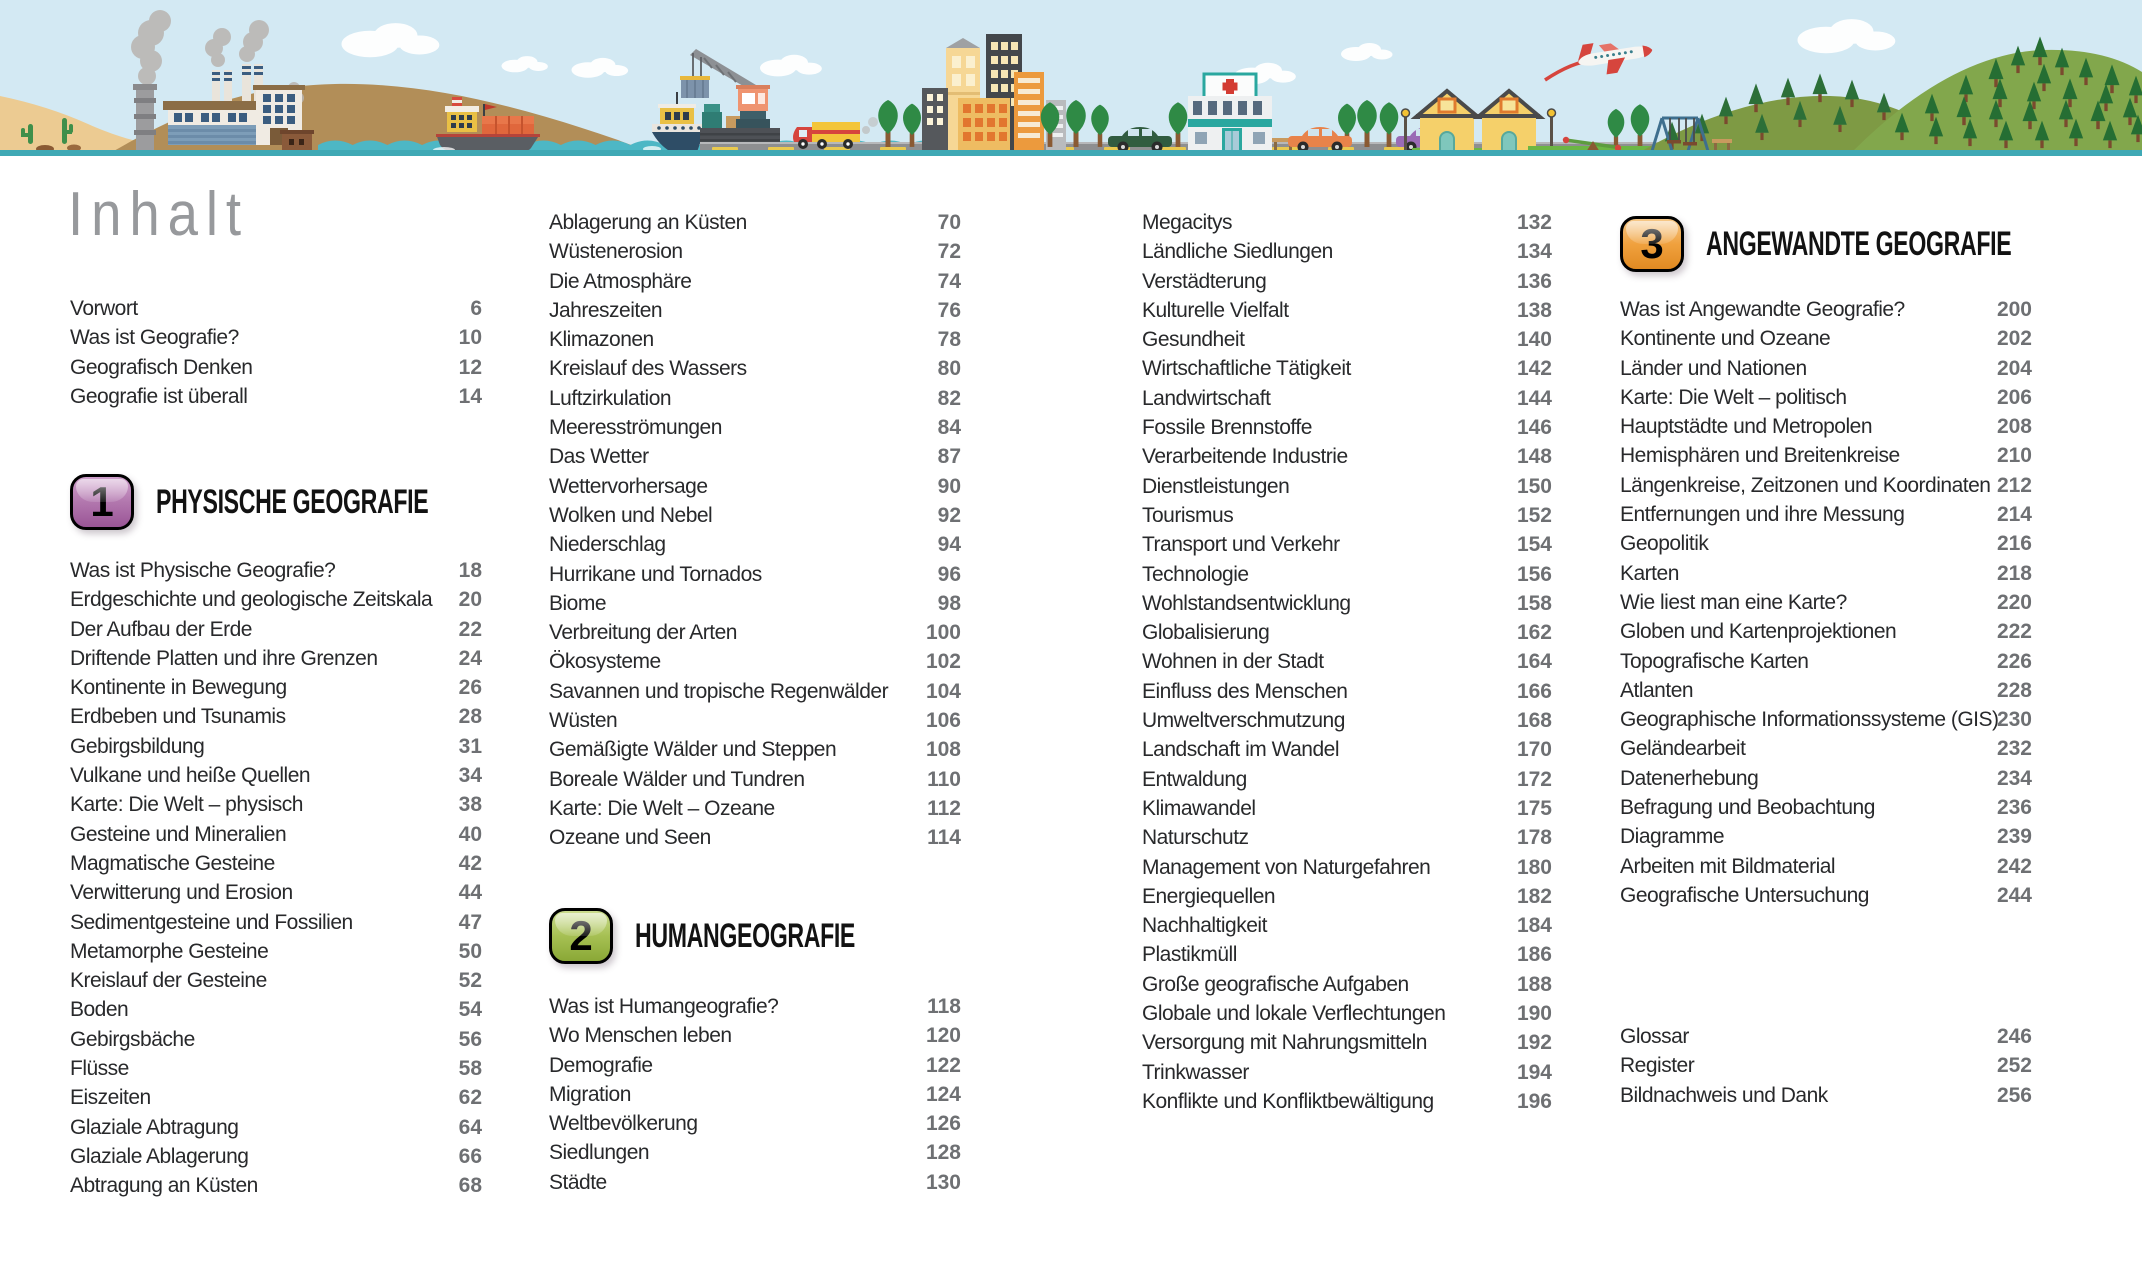 The image size is (2142, 1280). What do you see at coordinates (2014, 397) in the screenshot?
I see `toc-entry-page: 206` at bounding box center [2014, 397].